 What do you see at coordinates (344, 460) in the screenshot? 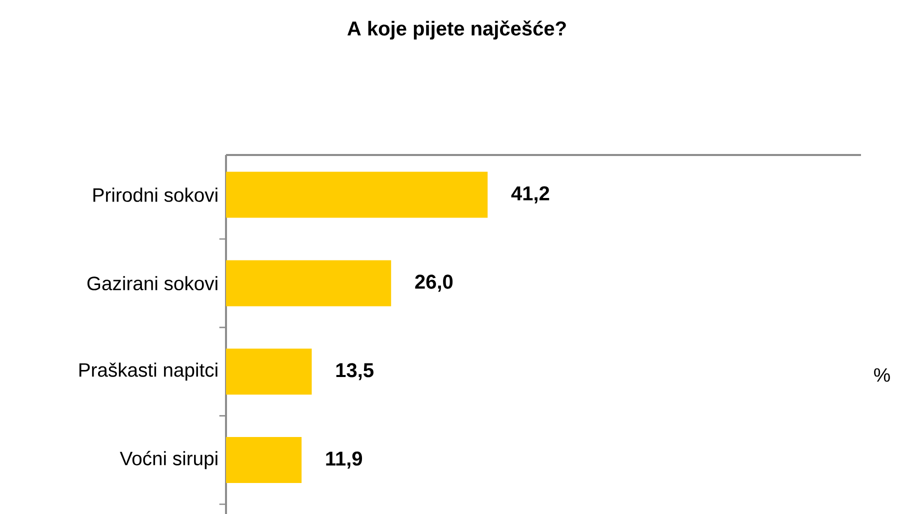
I see `data-label: 11,9` at bounding box center [344, 460].